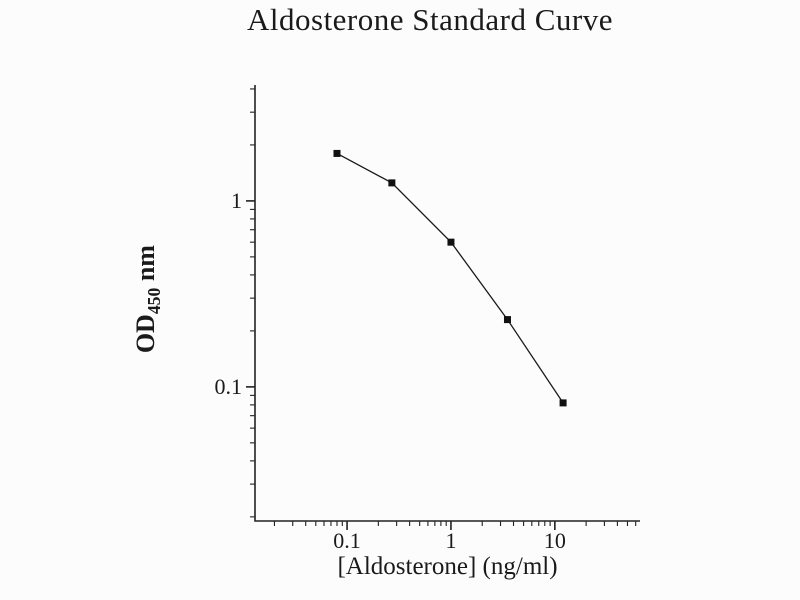  I want to click on x-axis-label: [Aldosterone] (ng/ml), so click(447, 566).